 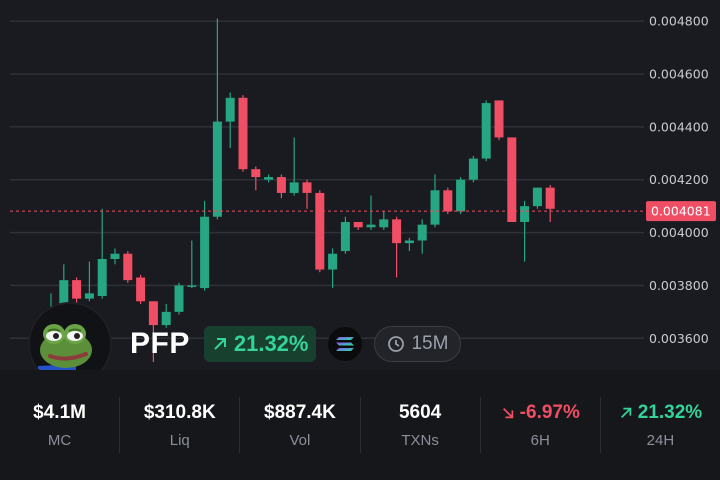 What do you see at coordinates (396, 344) in the screenshot?
I see `clock-icon` at bounding box center [396, 344].